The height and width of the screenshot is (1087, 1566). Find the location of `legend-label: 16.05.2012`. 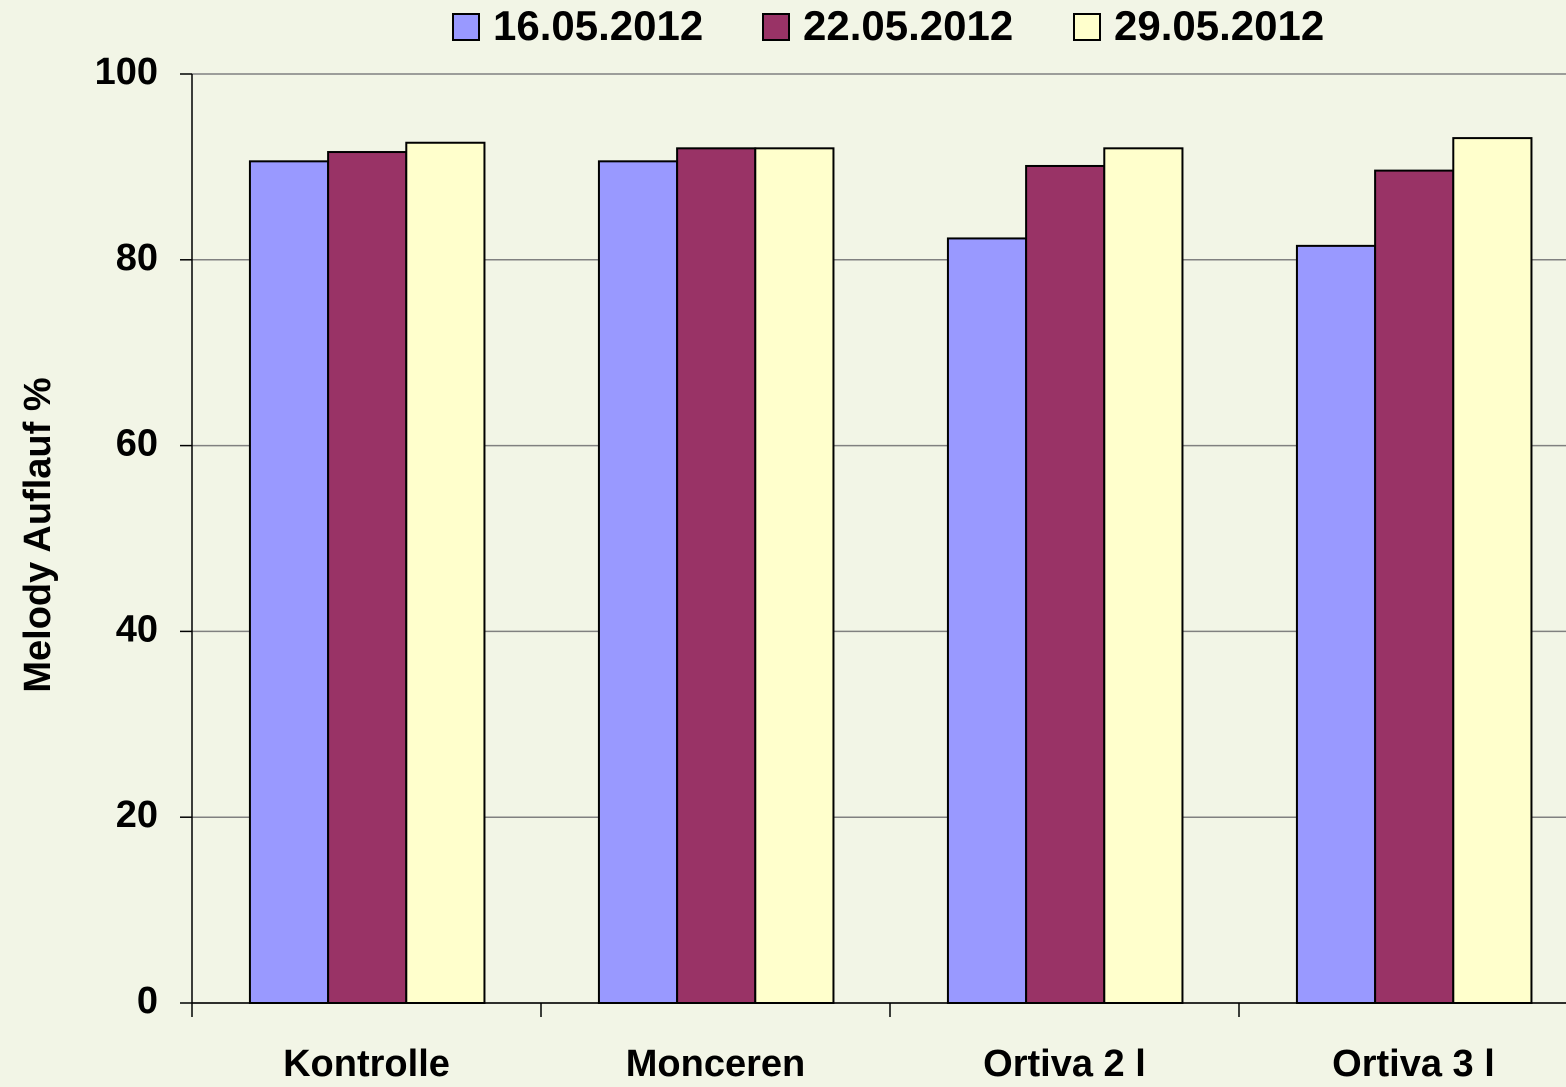

legend-label: 16.05.2012 is located at coordinates (598, 25).